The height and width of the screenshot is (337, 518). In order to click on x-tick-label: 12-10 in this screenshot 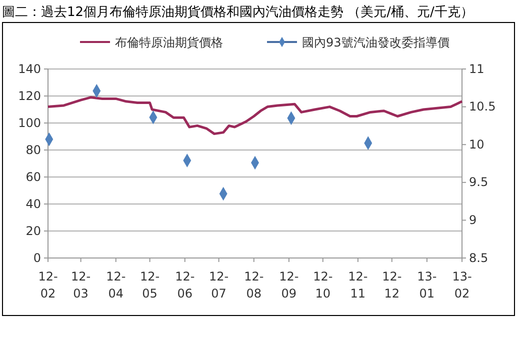, I will do `click(323, 285)`.